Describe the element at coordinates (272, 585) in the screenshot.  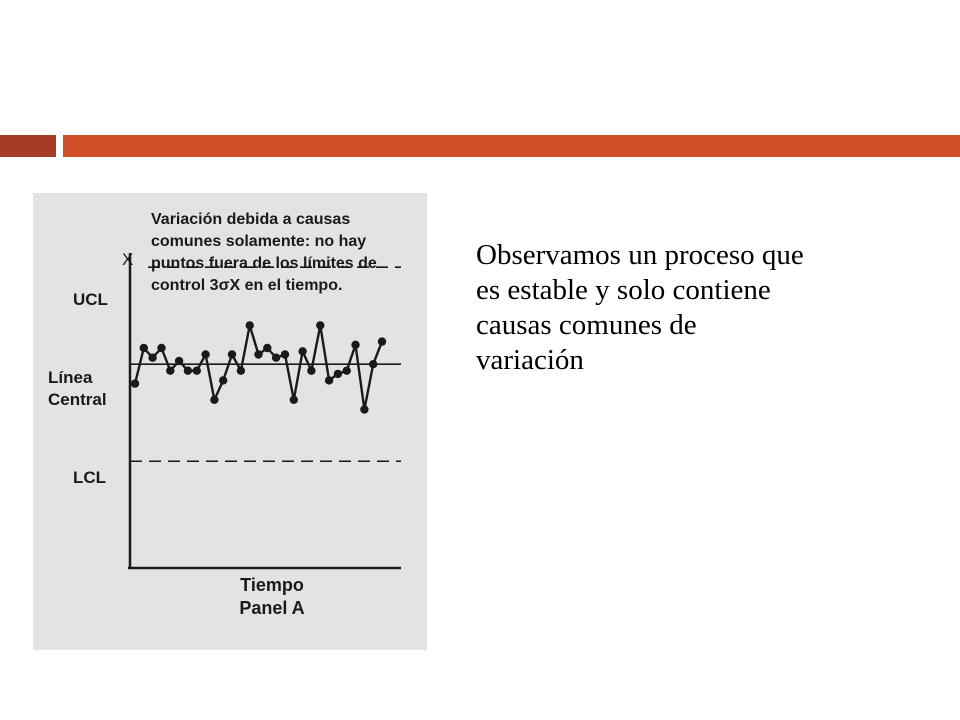
I see `x-axis-label: Tiempo` at that location.